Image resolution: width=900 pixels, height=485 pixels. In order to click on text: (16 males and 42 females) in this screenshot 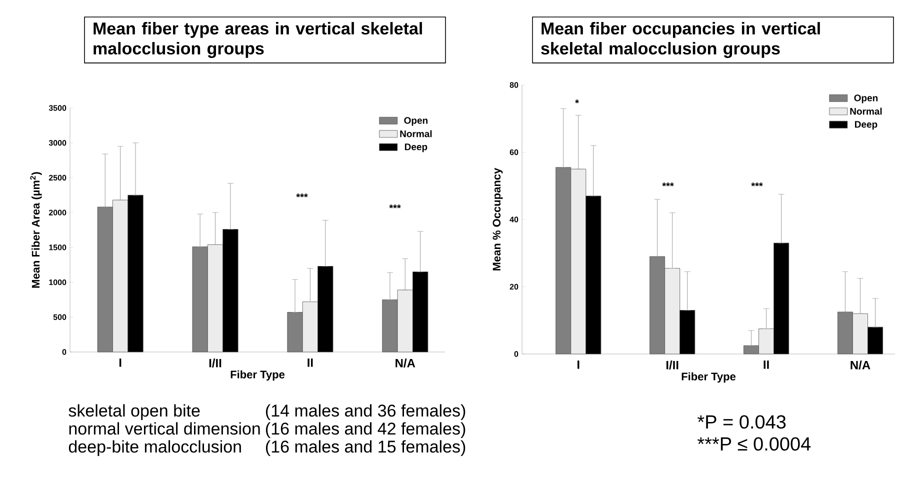, I will do `click(366, 430)`.